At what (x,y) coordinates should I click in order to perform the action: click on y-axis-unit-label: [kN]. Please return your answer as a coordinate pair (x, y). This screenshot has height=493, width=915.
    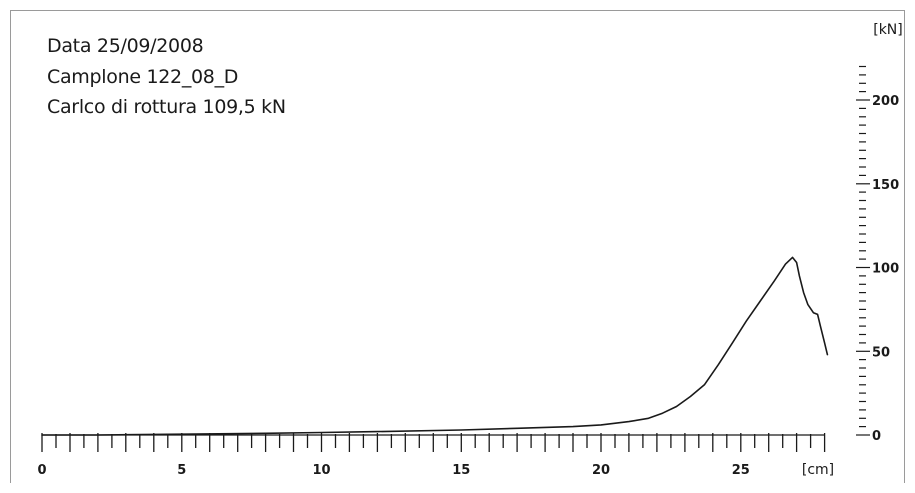
    Looking at the image, I should click on (888, 30).